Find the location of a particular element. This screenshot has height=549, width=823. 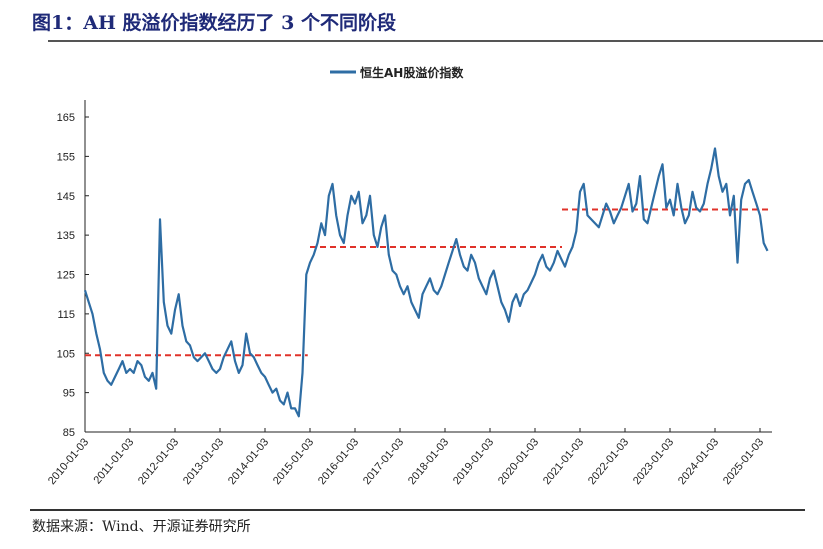

x-tick-label: 2014-01-03 is located at coordinates (248, 461).